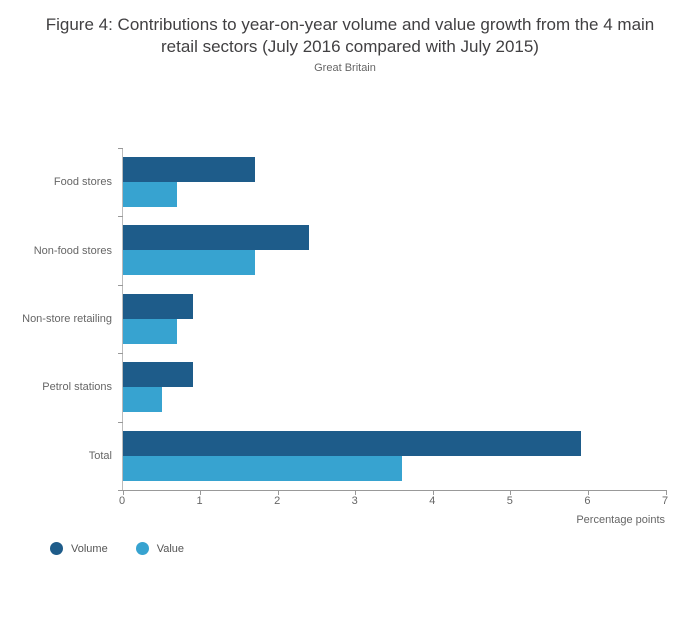 The image size is (700, 635). What do you see at coordinates (354, 501) in the screenshot?
I see `x-axis-tick-label: 3` at bounding box center [354, 501].